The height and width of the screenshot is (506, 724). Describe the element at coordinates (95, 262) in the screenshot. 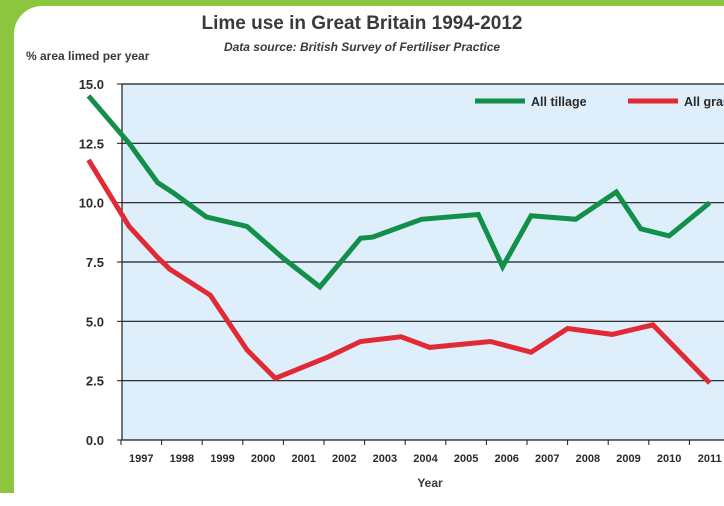

I see `y-tick-label: 7.5` at that location.